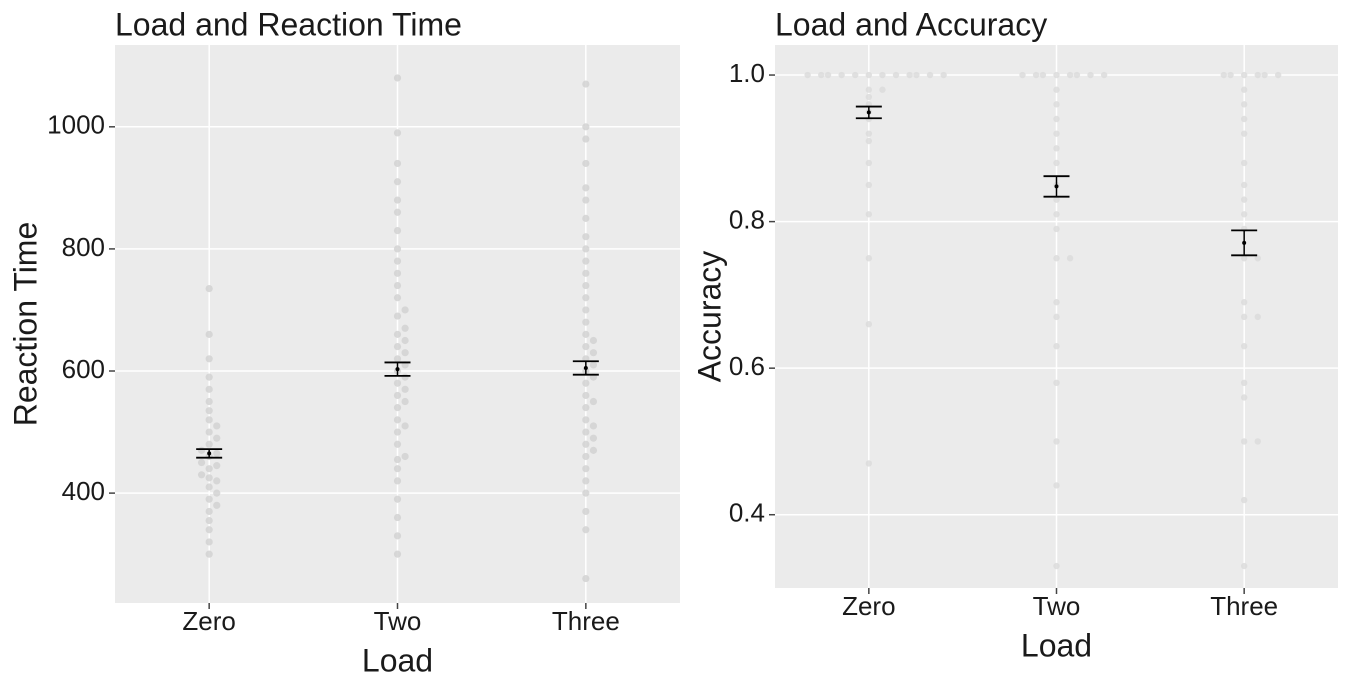 This screenshot has width=1347, height=681. Describe the element at coordinates (209, 453) in the screenshot. I see `mean-point` at that location.